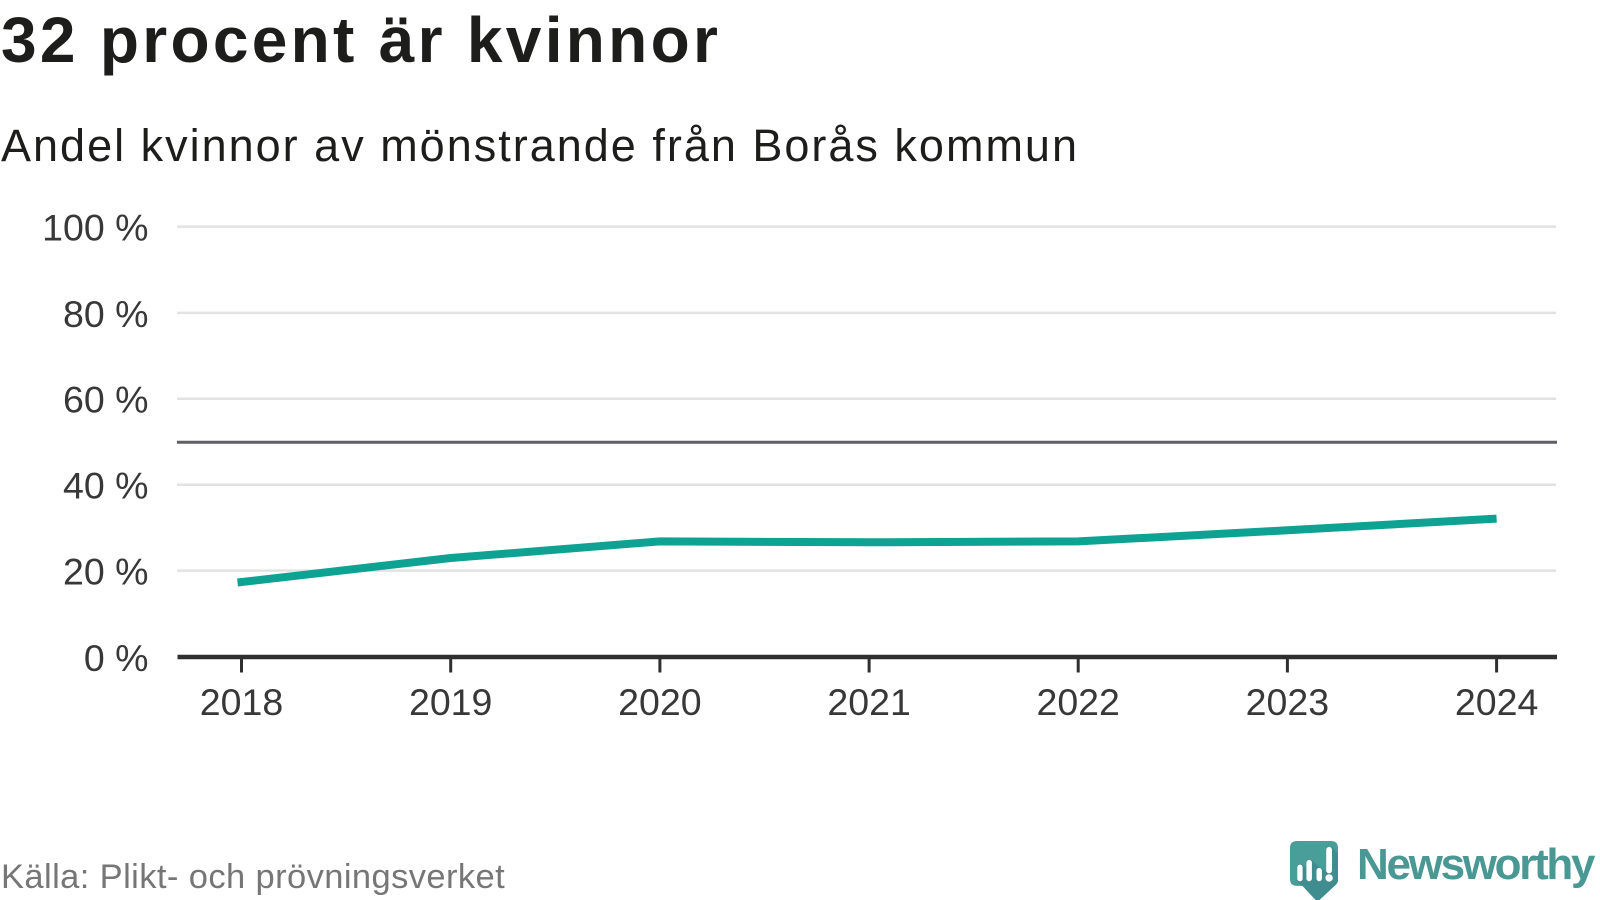 This screenshot has width=1600, height=900. Describe the element at coordinates (105, 400) in the screenshot. I see `svg-text: 60 %` at that location.